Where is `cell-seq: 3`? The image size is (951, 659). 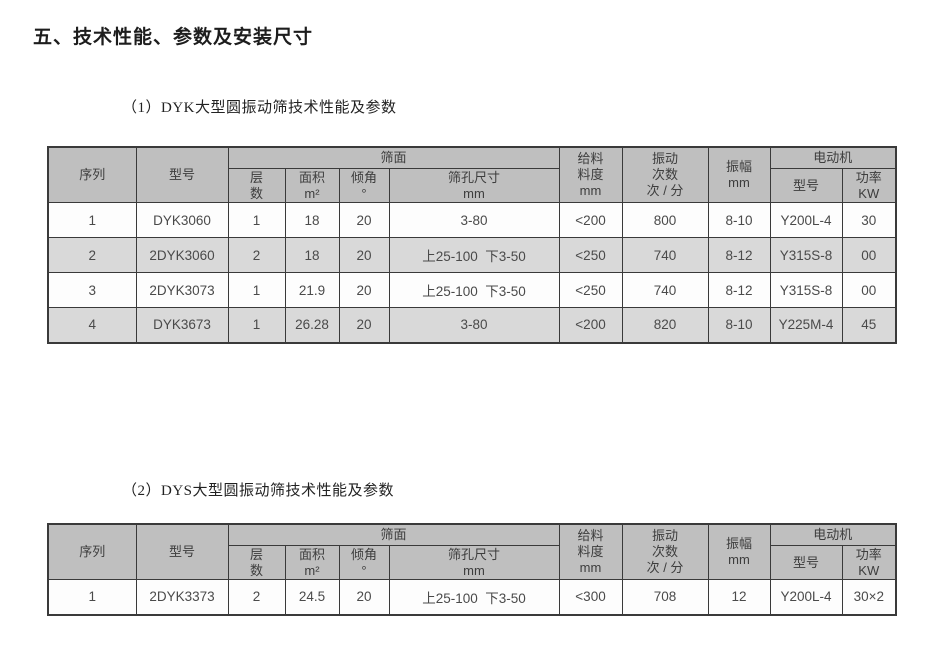
cell-seq: 3 is located at coordinates (92, 290).